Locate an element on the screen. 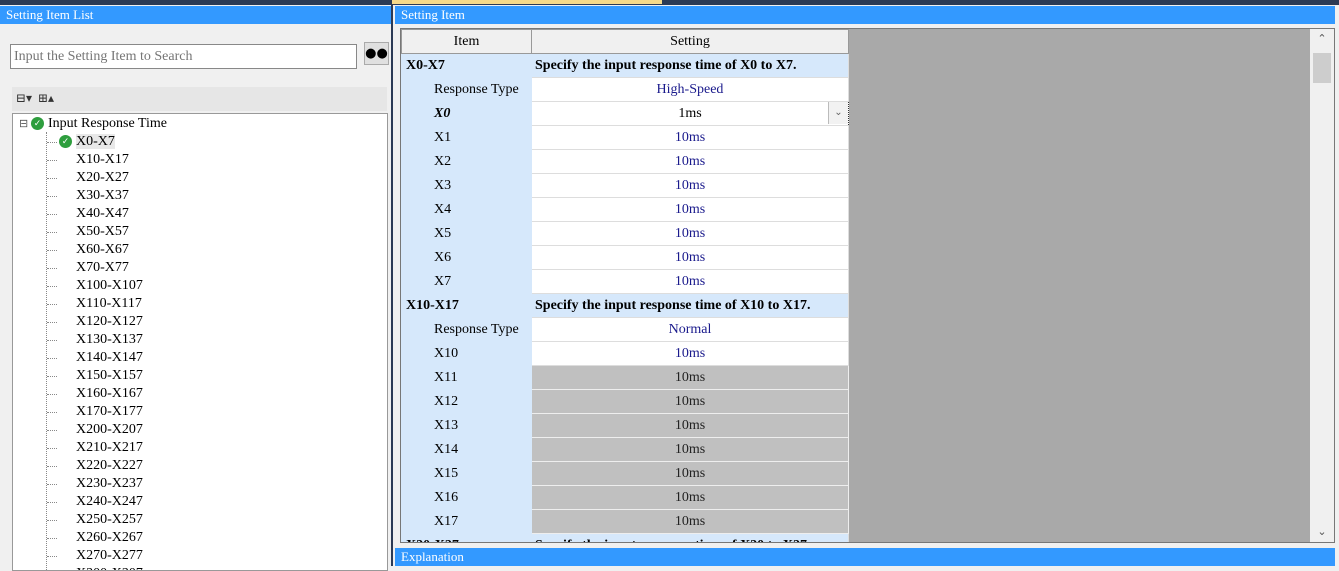 This screenshot has height=571, width=1339. tree-node-X140-X147: X140-X147 is located at coordinates (109, 358).